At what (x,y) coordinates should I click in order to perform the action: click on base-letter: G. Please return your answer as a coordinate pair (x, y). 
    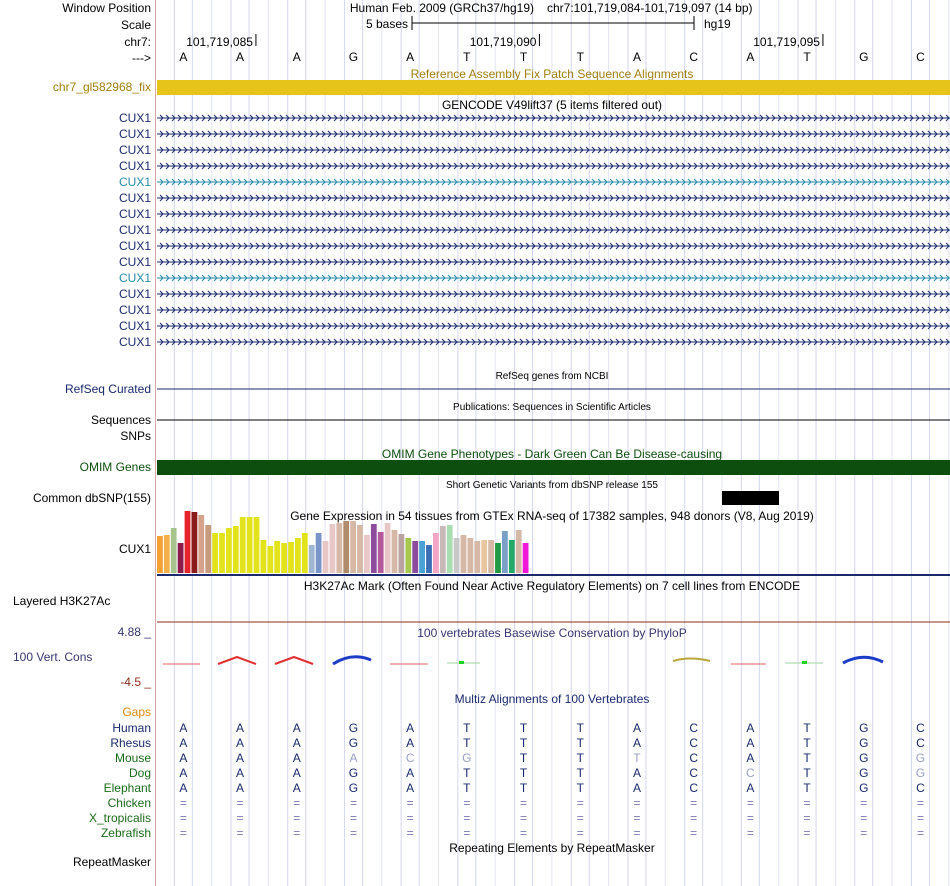
    Looking at the image, I should click on (353, 57).